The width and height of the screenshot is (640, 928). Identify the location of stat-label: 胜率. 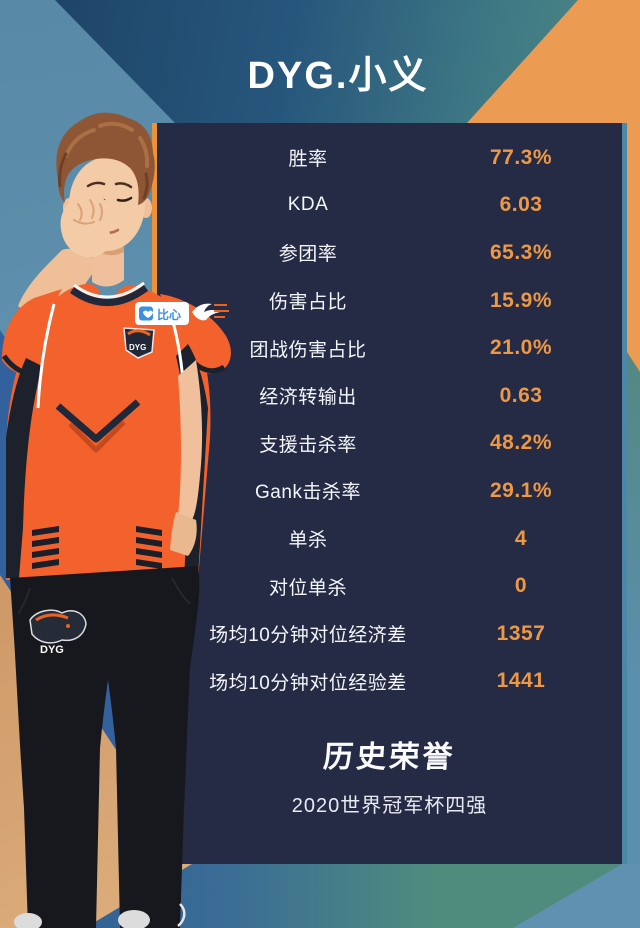
(308, 160).